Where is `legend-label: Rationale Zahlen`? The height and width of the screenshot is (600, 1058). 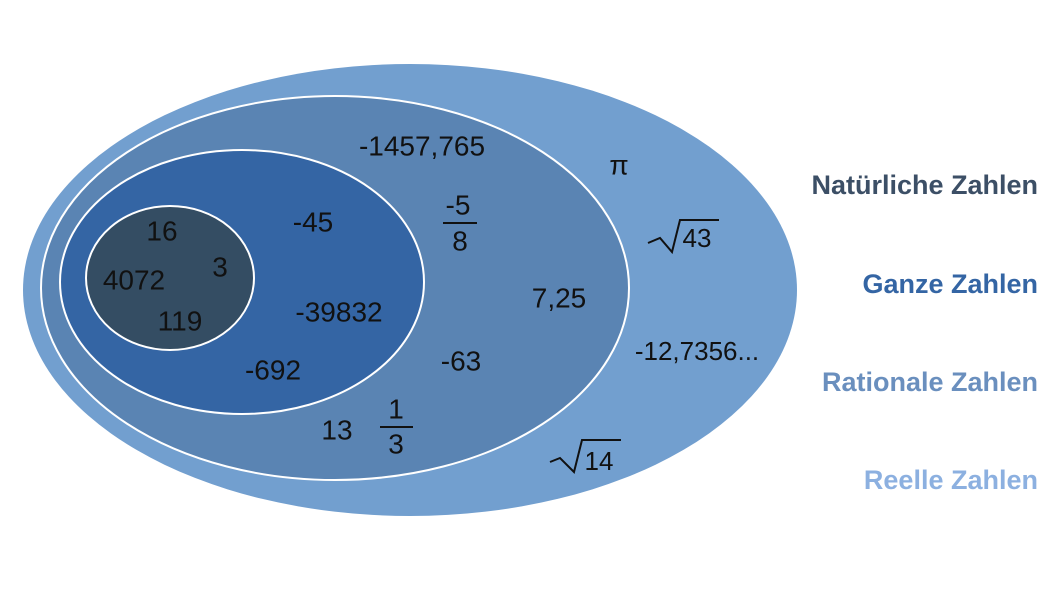
legend-label: Rationale Zahlen is located at coordinates (930, 382).